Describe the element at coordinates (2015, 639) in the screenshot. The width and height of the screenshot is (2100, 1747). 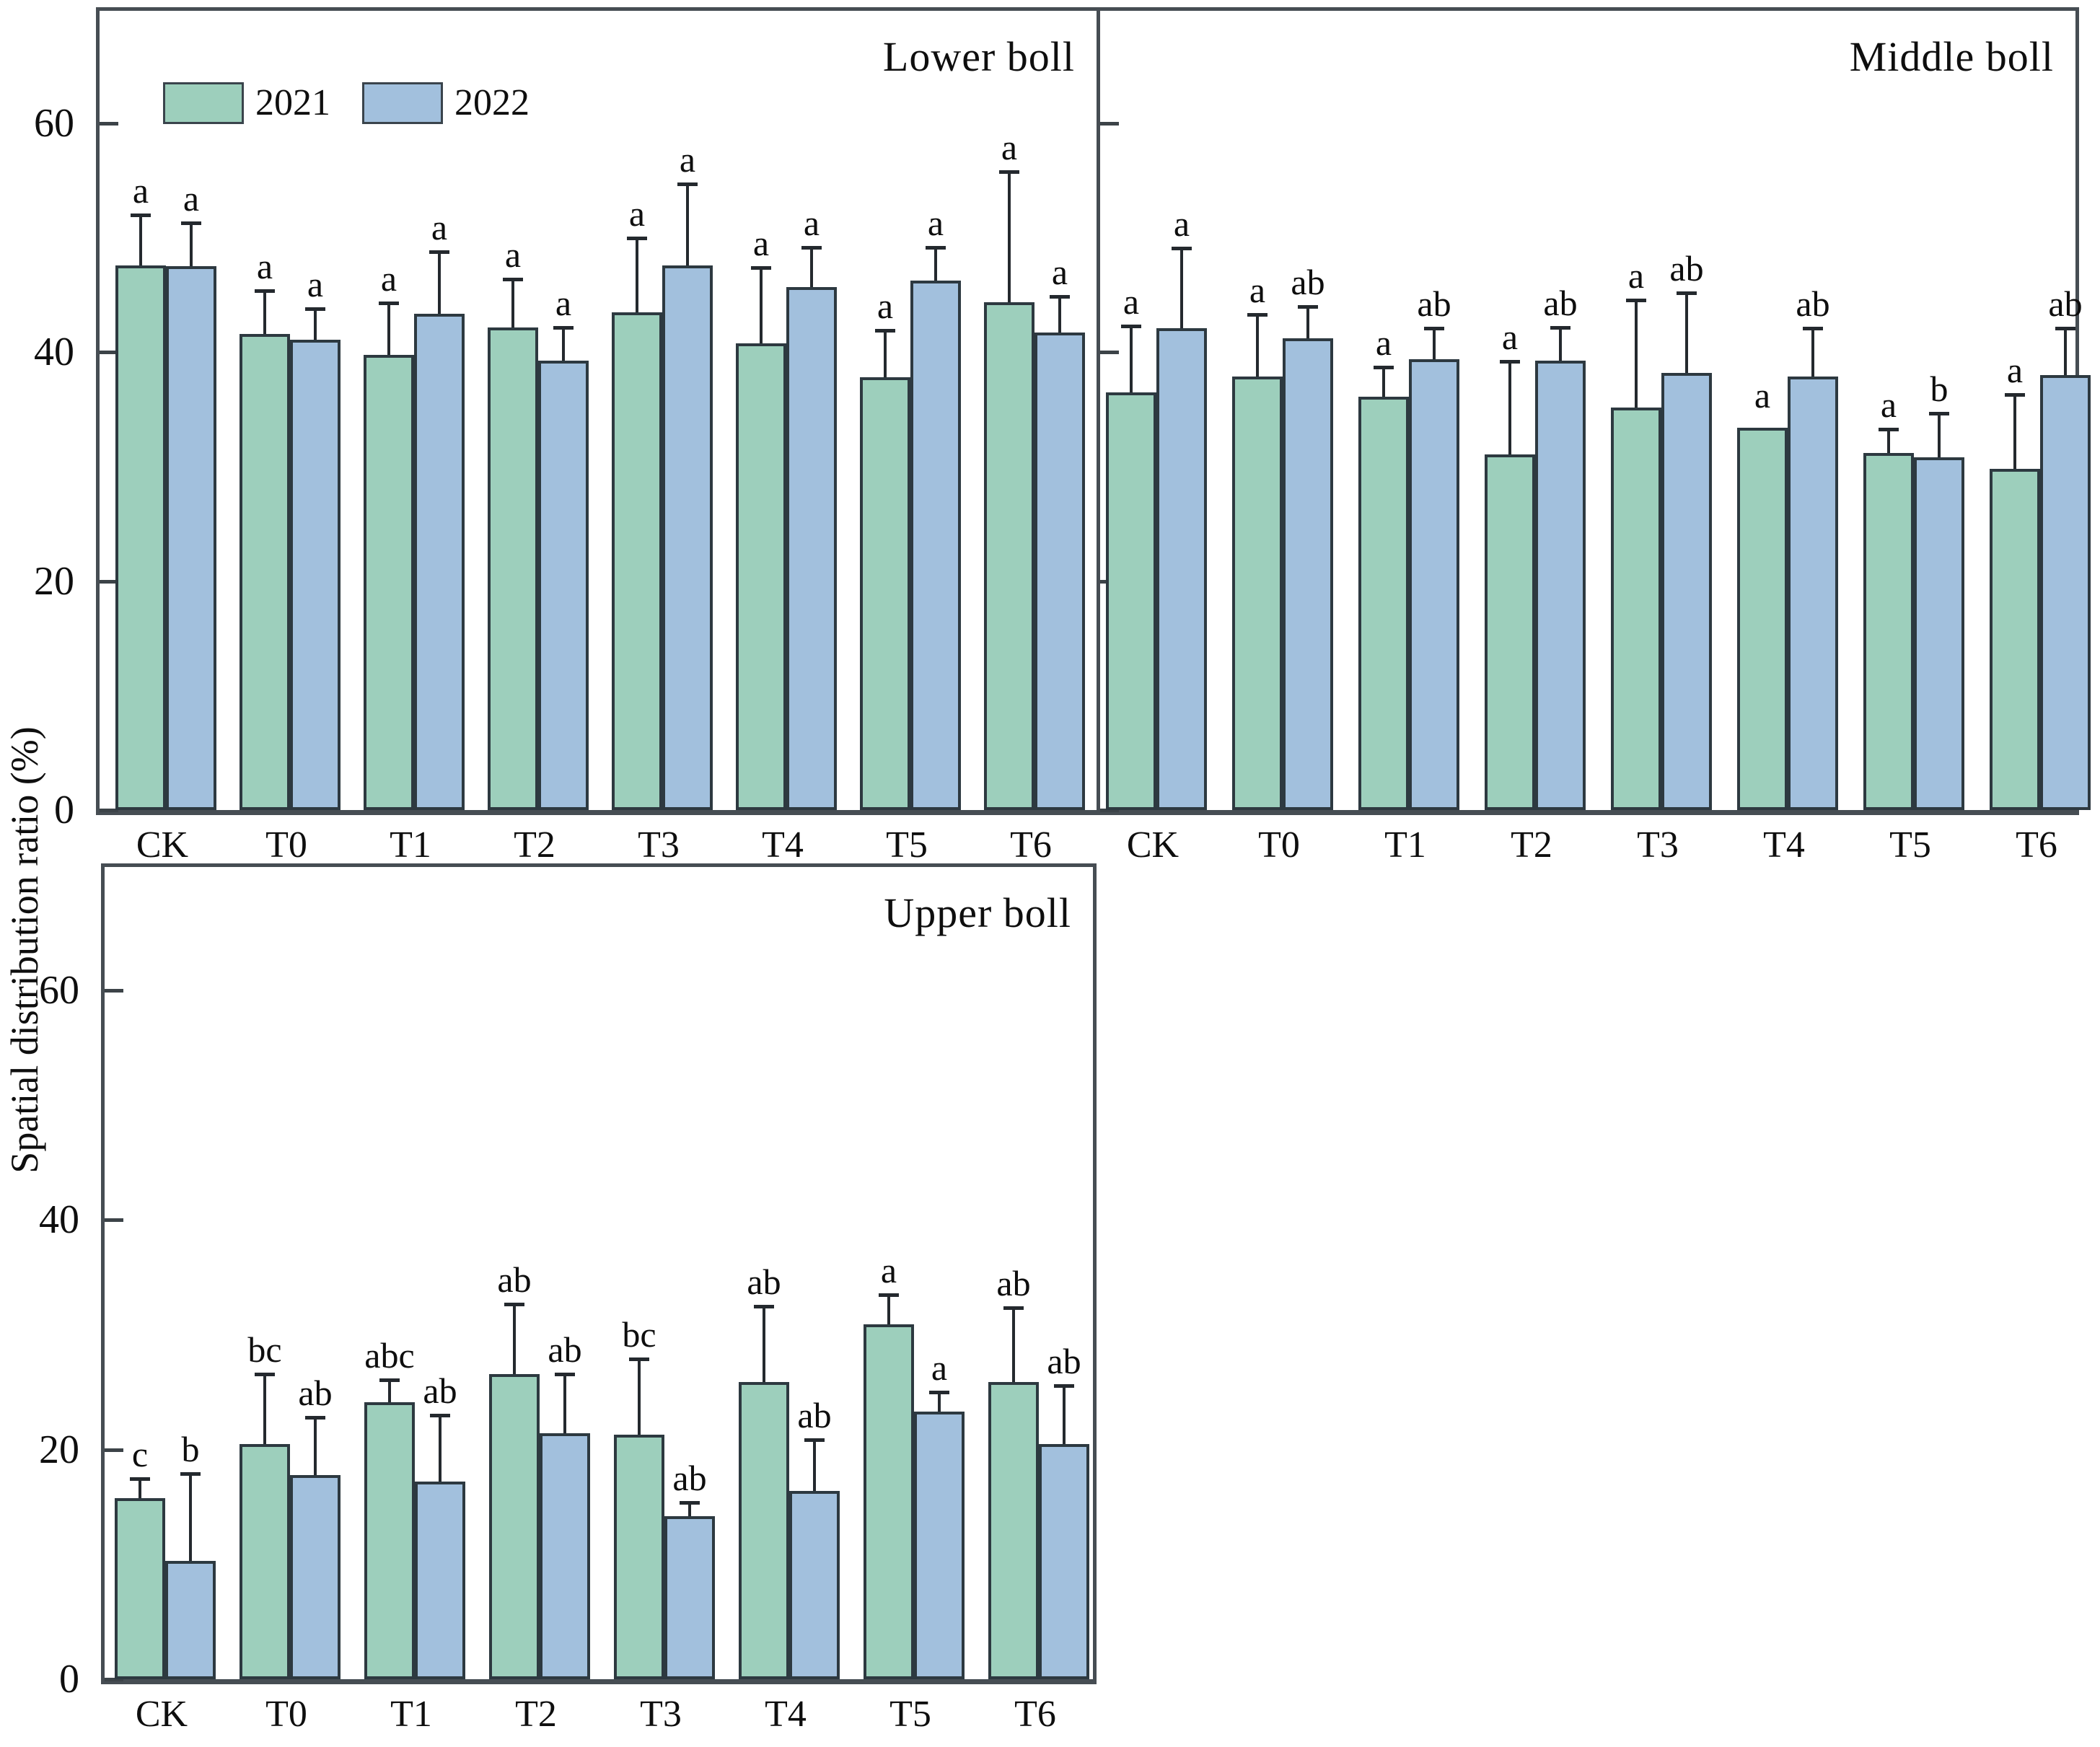
I see `bar-2021-t6` at that location.